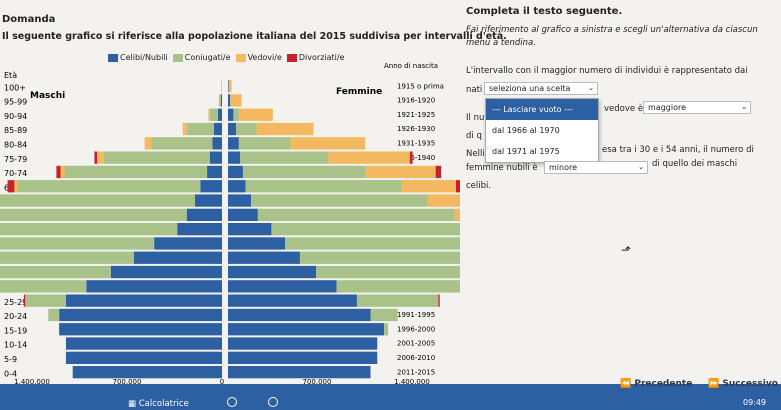 This screenshot has width=781, height=410. Describe the element at coordinates (750, 384) in the screenshot. I see `next-label: Successivo` at that location.